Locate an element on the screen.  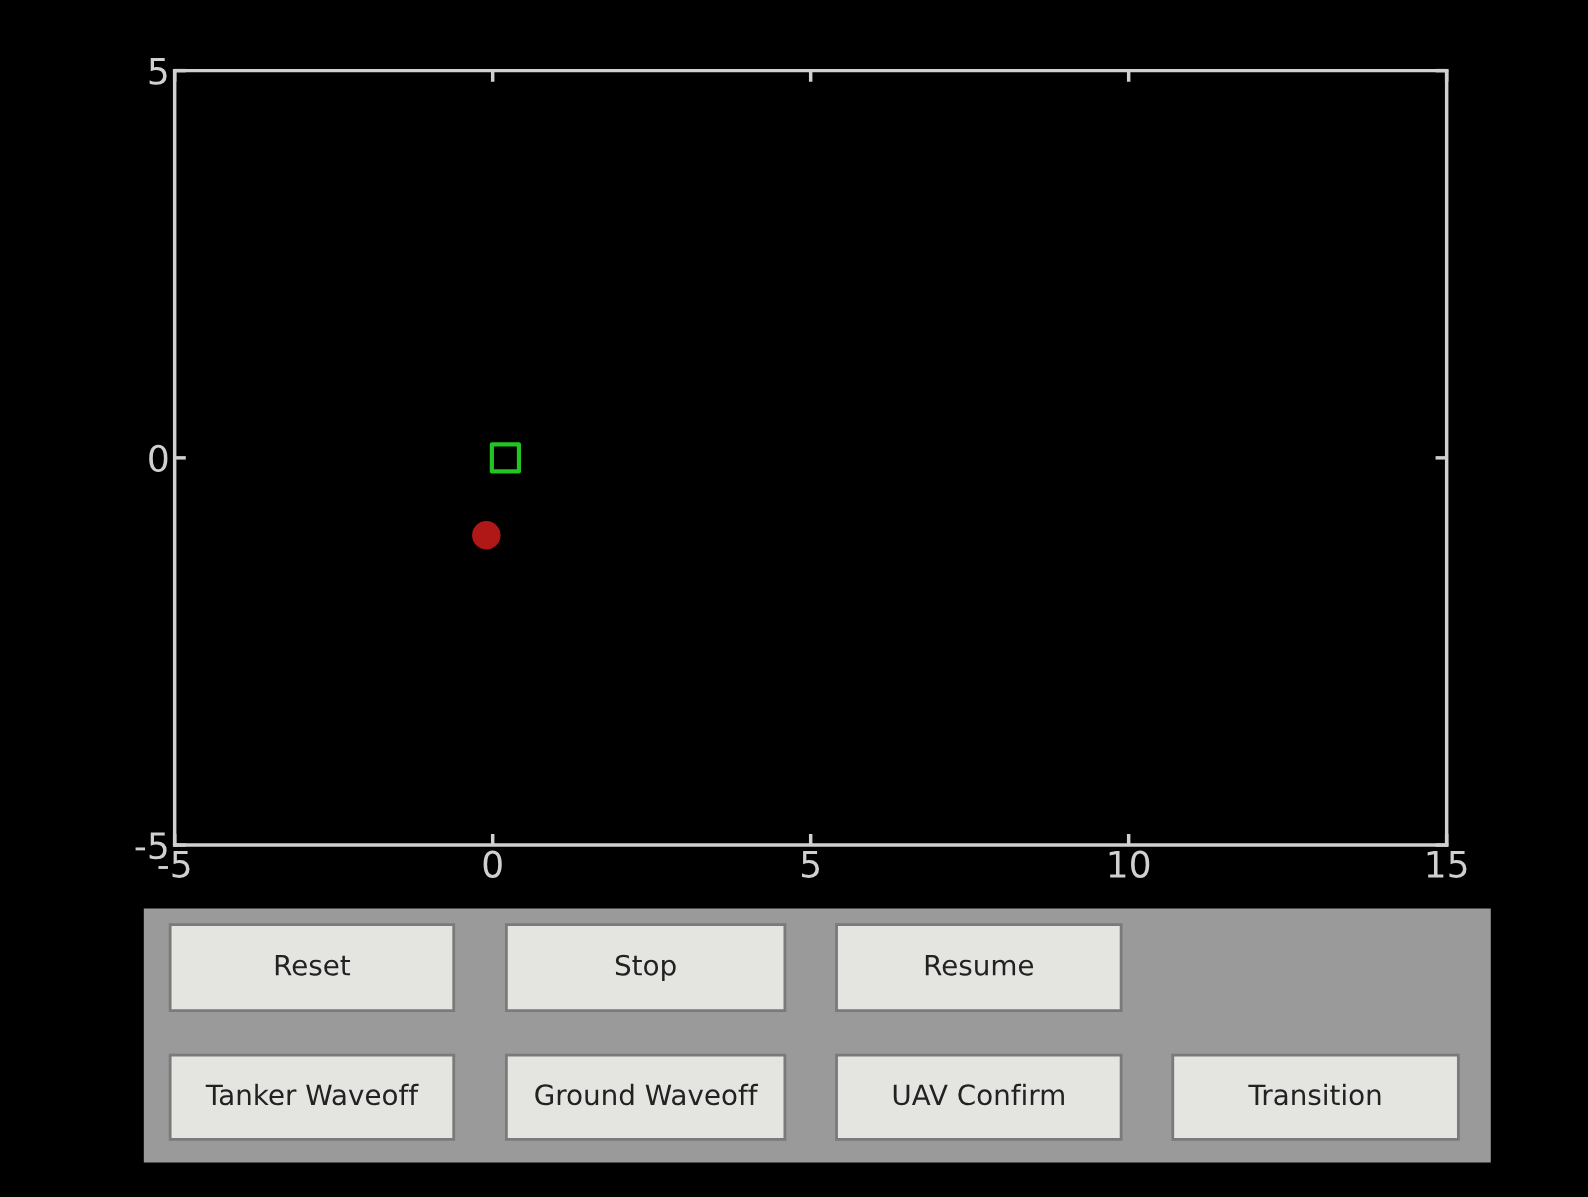
text: Resume is located at coordinates (979, 965).